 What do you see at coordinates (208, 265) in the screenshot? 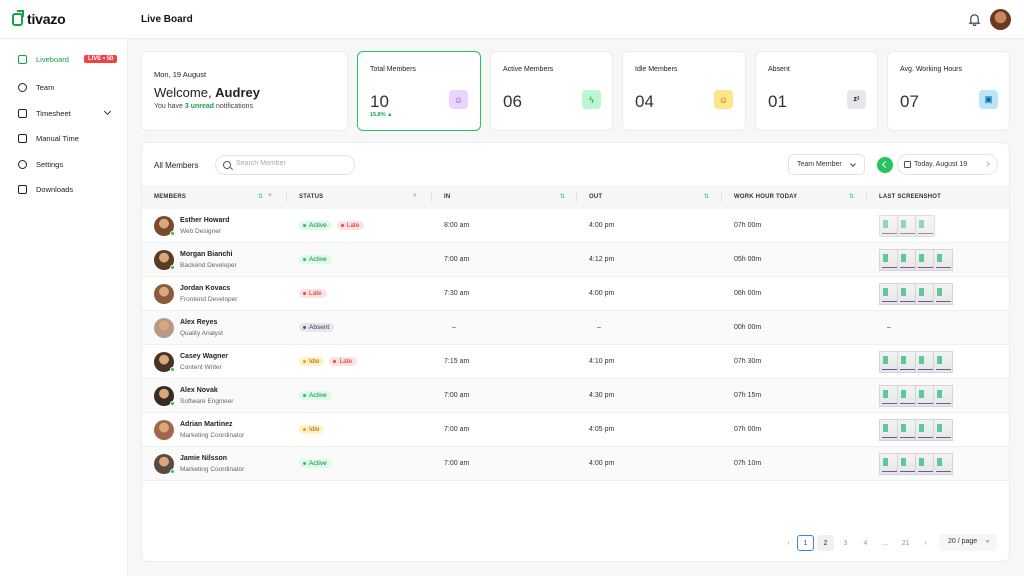
I see `member-role: Backend Developer` at bounding box center [208, 265].